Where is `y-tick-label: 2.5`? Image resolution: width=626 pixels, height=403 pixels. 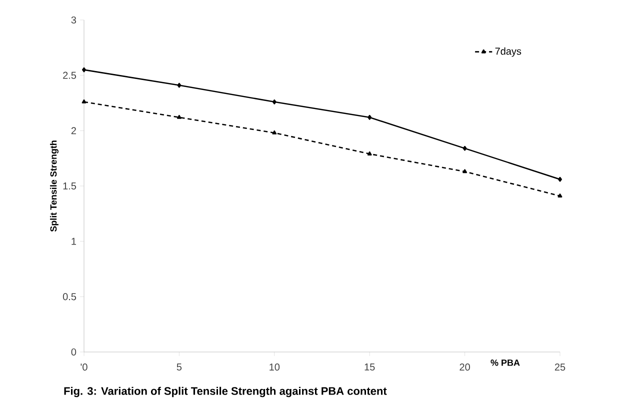 y-tick-label: 2.5 is located at coordinates (69, 75).